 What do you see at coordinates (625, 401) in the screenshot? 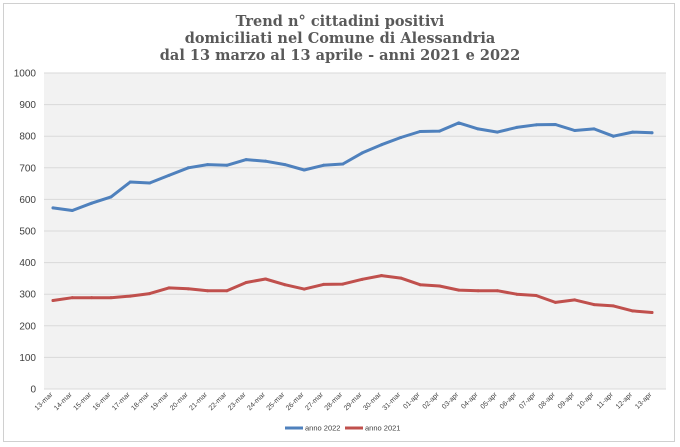
I see `x-tick-label: 12-apr` at bounding box center [625, 401].